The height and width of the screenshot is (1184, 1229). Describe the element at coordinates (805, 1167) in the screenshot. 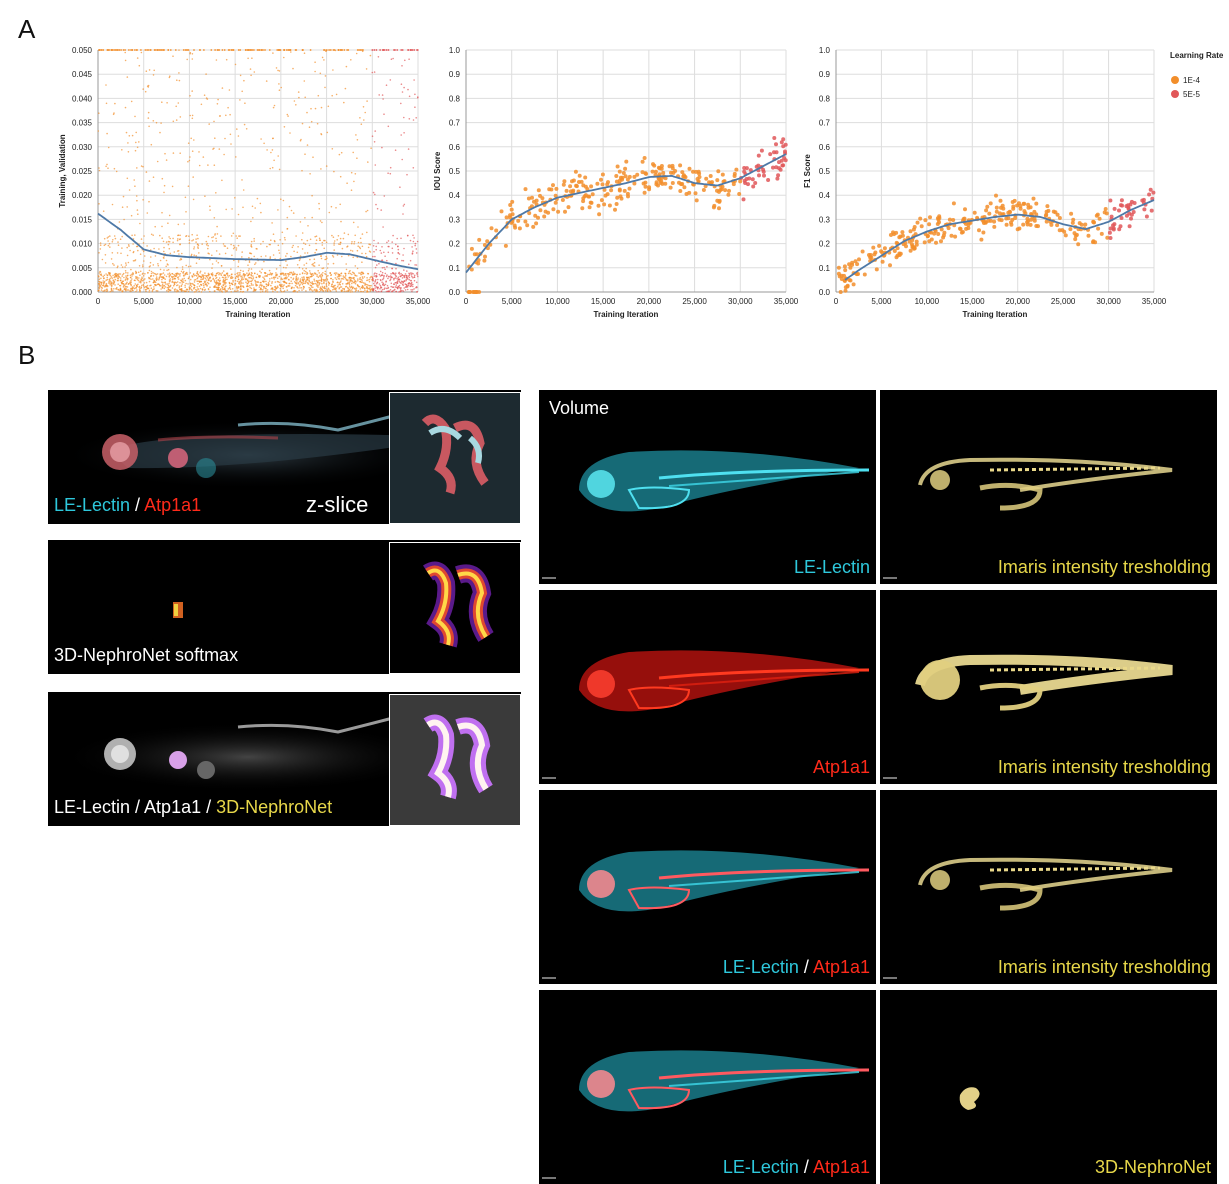

I see `label-sep: /` at that location.